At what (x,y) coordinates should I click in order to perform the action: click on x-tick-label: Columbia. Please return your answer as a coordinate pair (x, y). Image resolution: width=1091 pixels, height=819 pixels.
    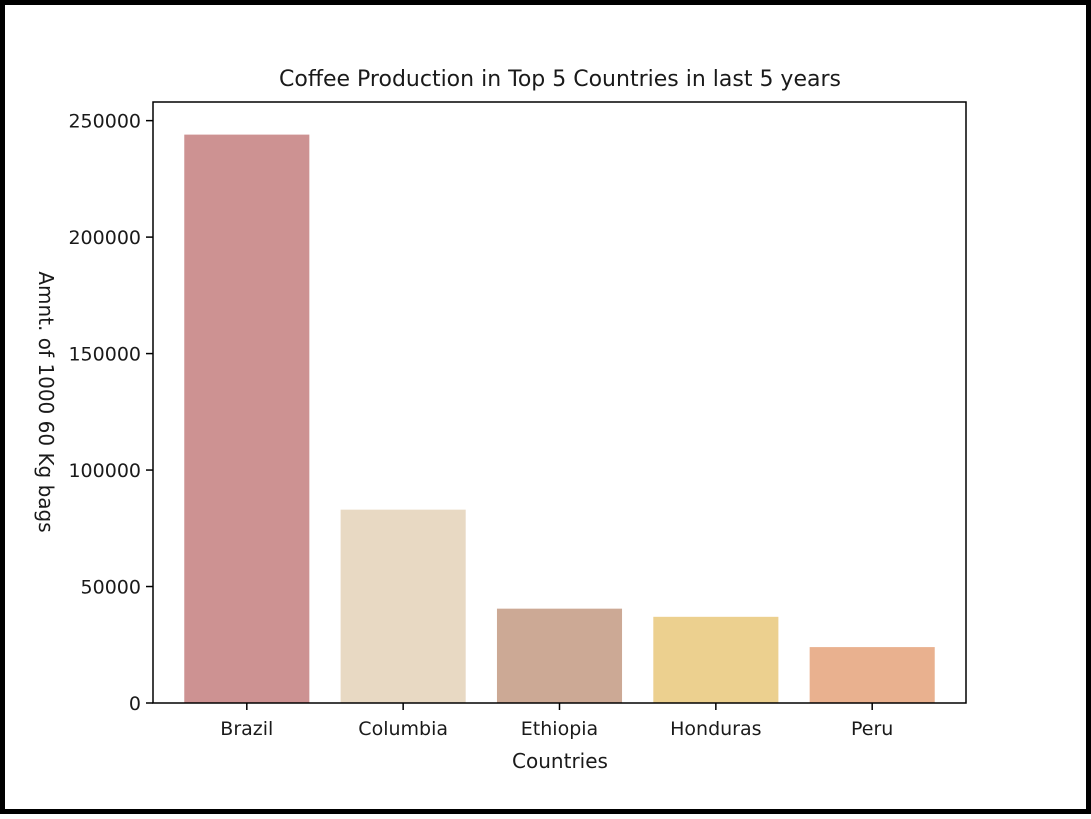
    Looking at the image, I should click on (403, 729).